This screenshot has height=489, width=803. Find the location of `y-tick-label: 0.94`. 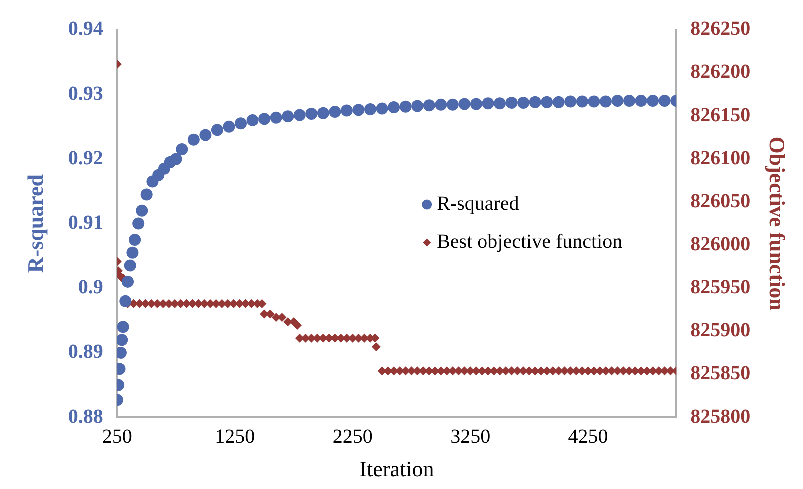

y-tick-label: 0.94 is located at coordinates (86, 29).